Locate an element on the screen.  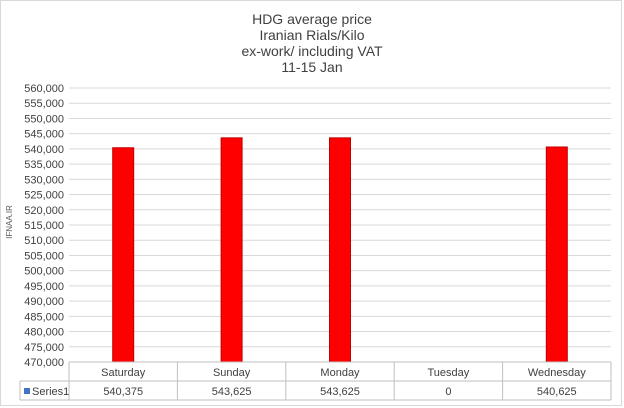
y-tick-label: 485,000 is located at coordinates (44, 317).